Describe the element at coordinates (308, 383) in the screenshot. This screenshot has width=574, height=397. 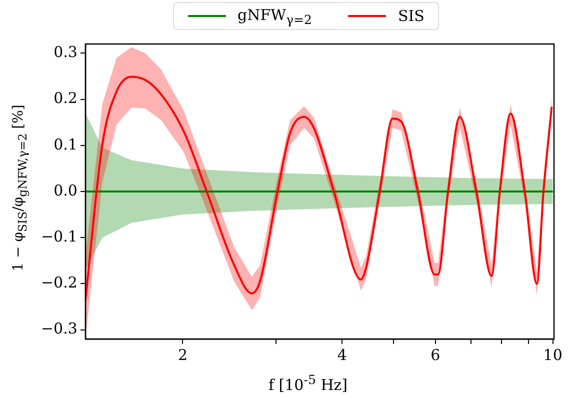
I see `x-axis-title: f [10$^{-5}$ Hz]` at that location.